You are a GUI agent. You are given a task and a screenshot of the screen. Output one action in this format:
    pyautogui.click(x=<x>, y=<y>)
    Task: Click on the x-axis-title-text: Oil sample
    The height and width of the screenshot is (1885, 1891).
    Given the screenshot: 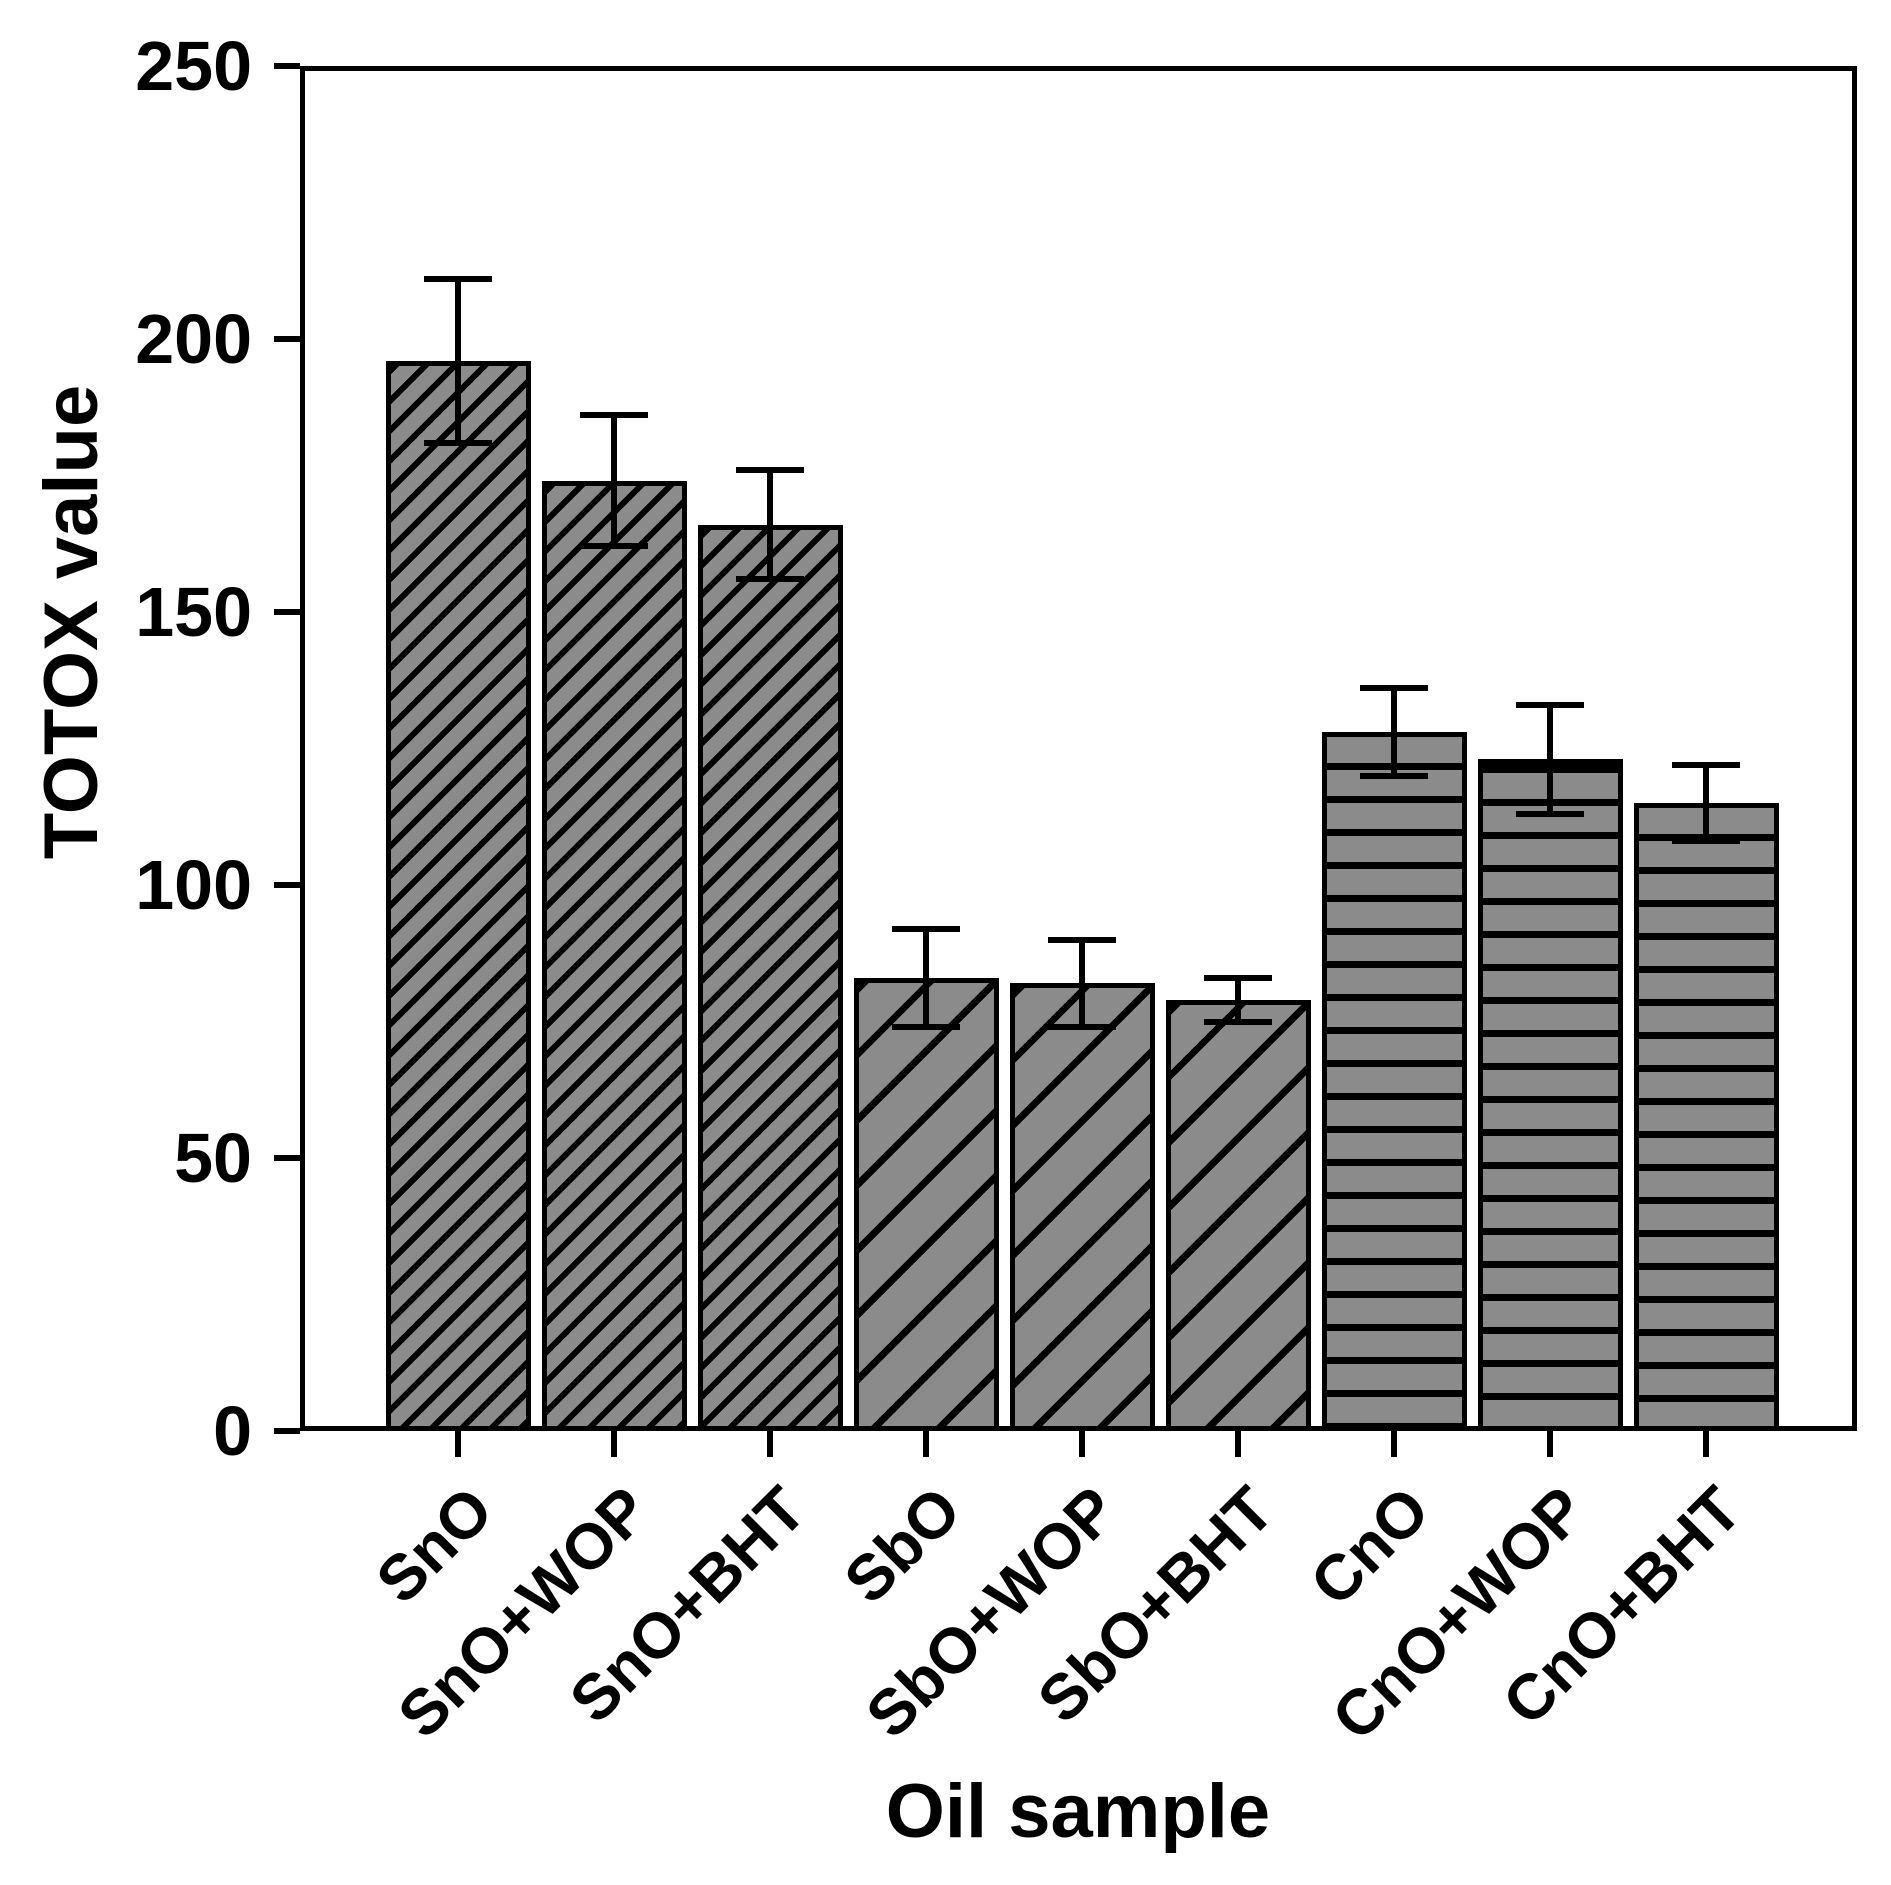 What is the action you would take?
    pyautogui.click(x=1078, y=1811)
    